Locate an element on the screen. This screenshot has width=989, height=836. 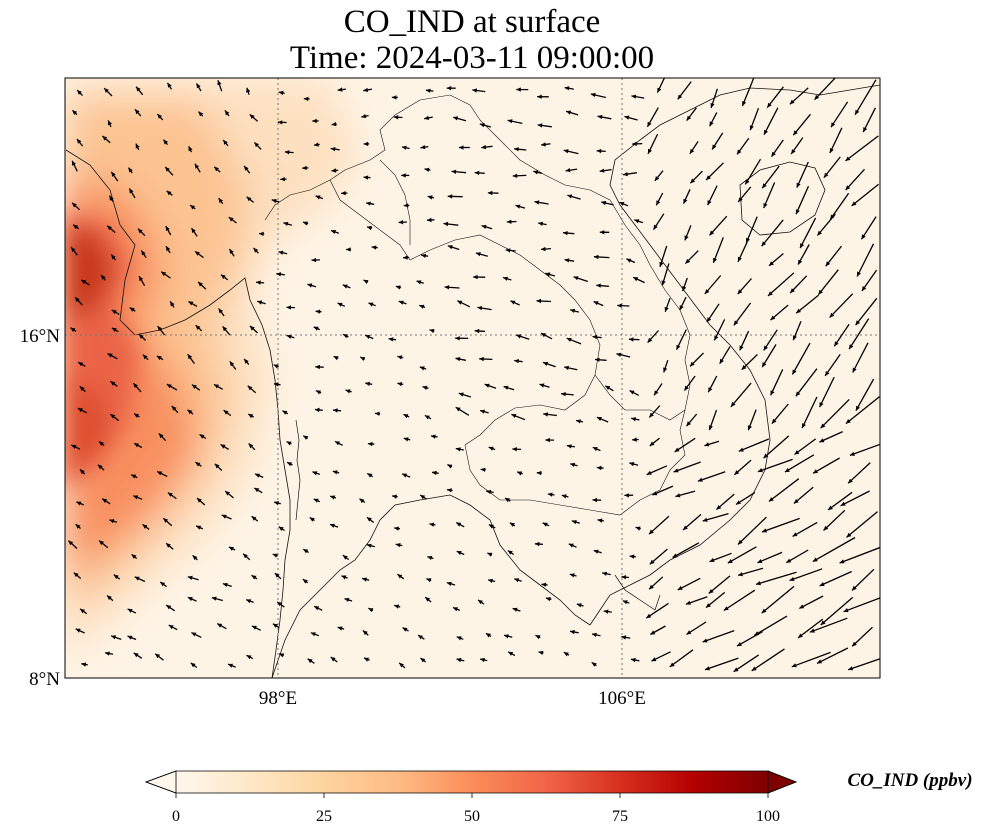
myanmar-coast is located at coordinates (178, 413).